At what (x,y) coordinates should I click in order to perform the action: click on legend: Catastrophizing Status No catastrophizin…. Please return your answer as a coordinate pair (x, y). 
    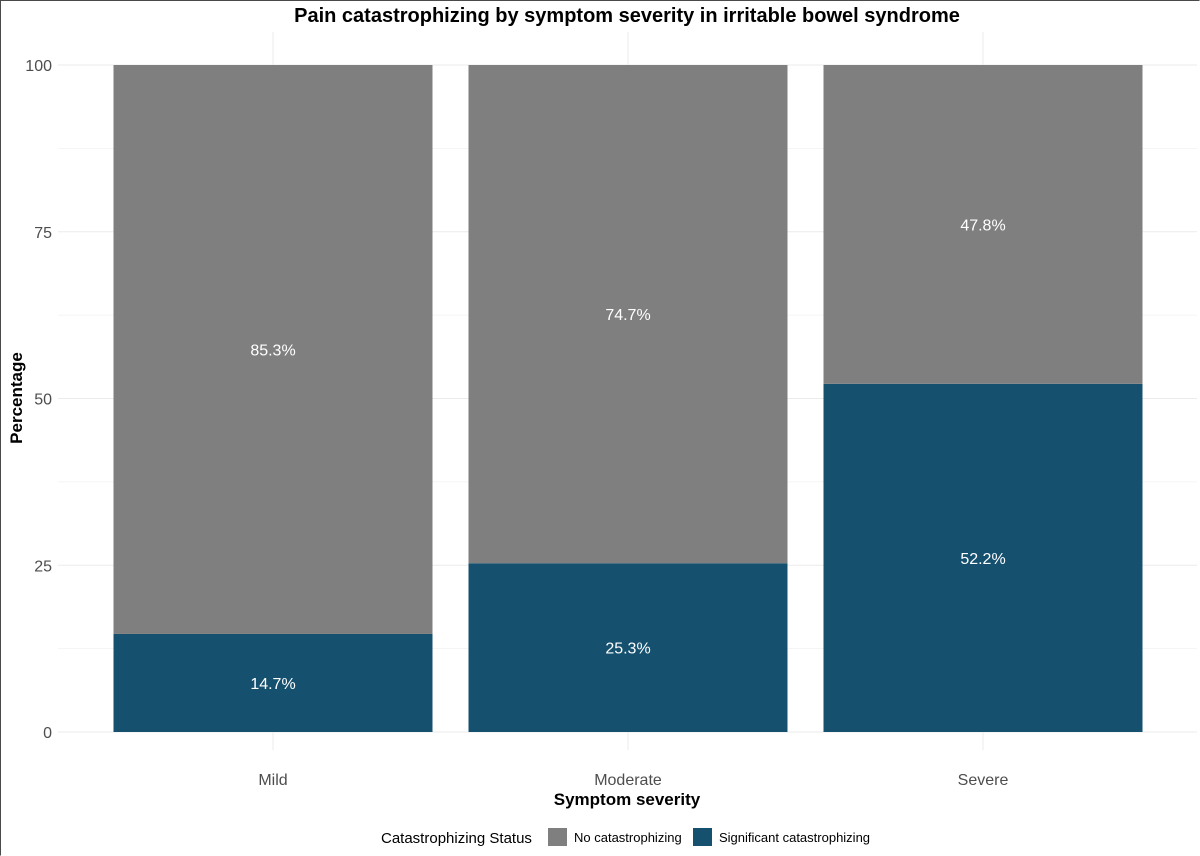
    Looking at the image, I should click on (625, 837).